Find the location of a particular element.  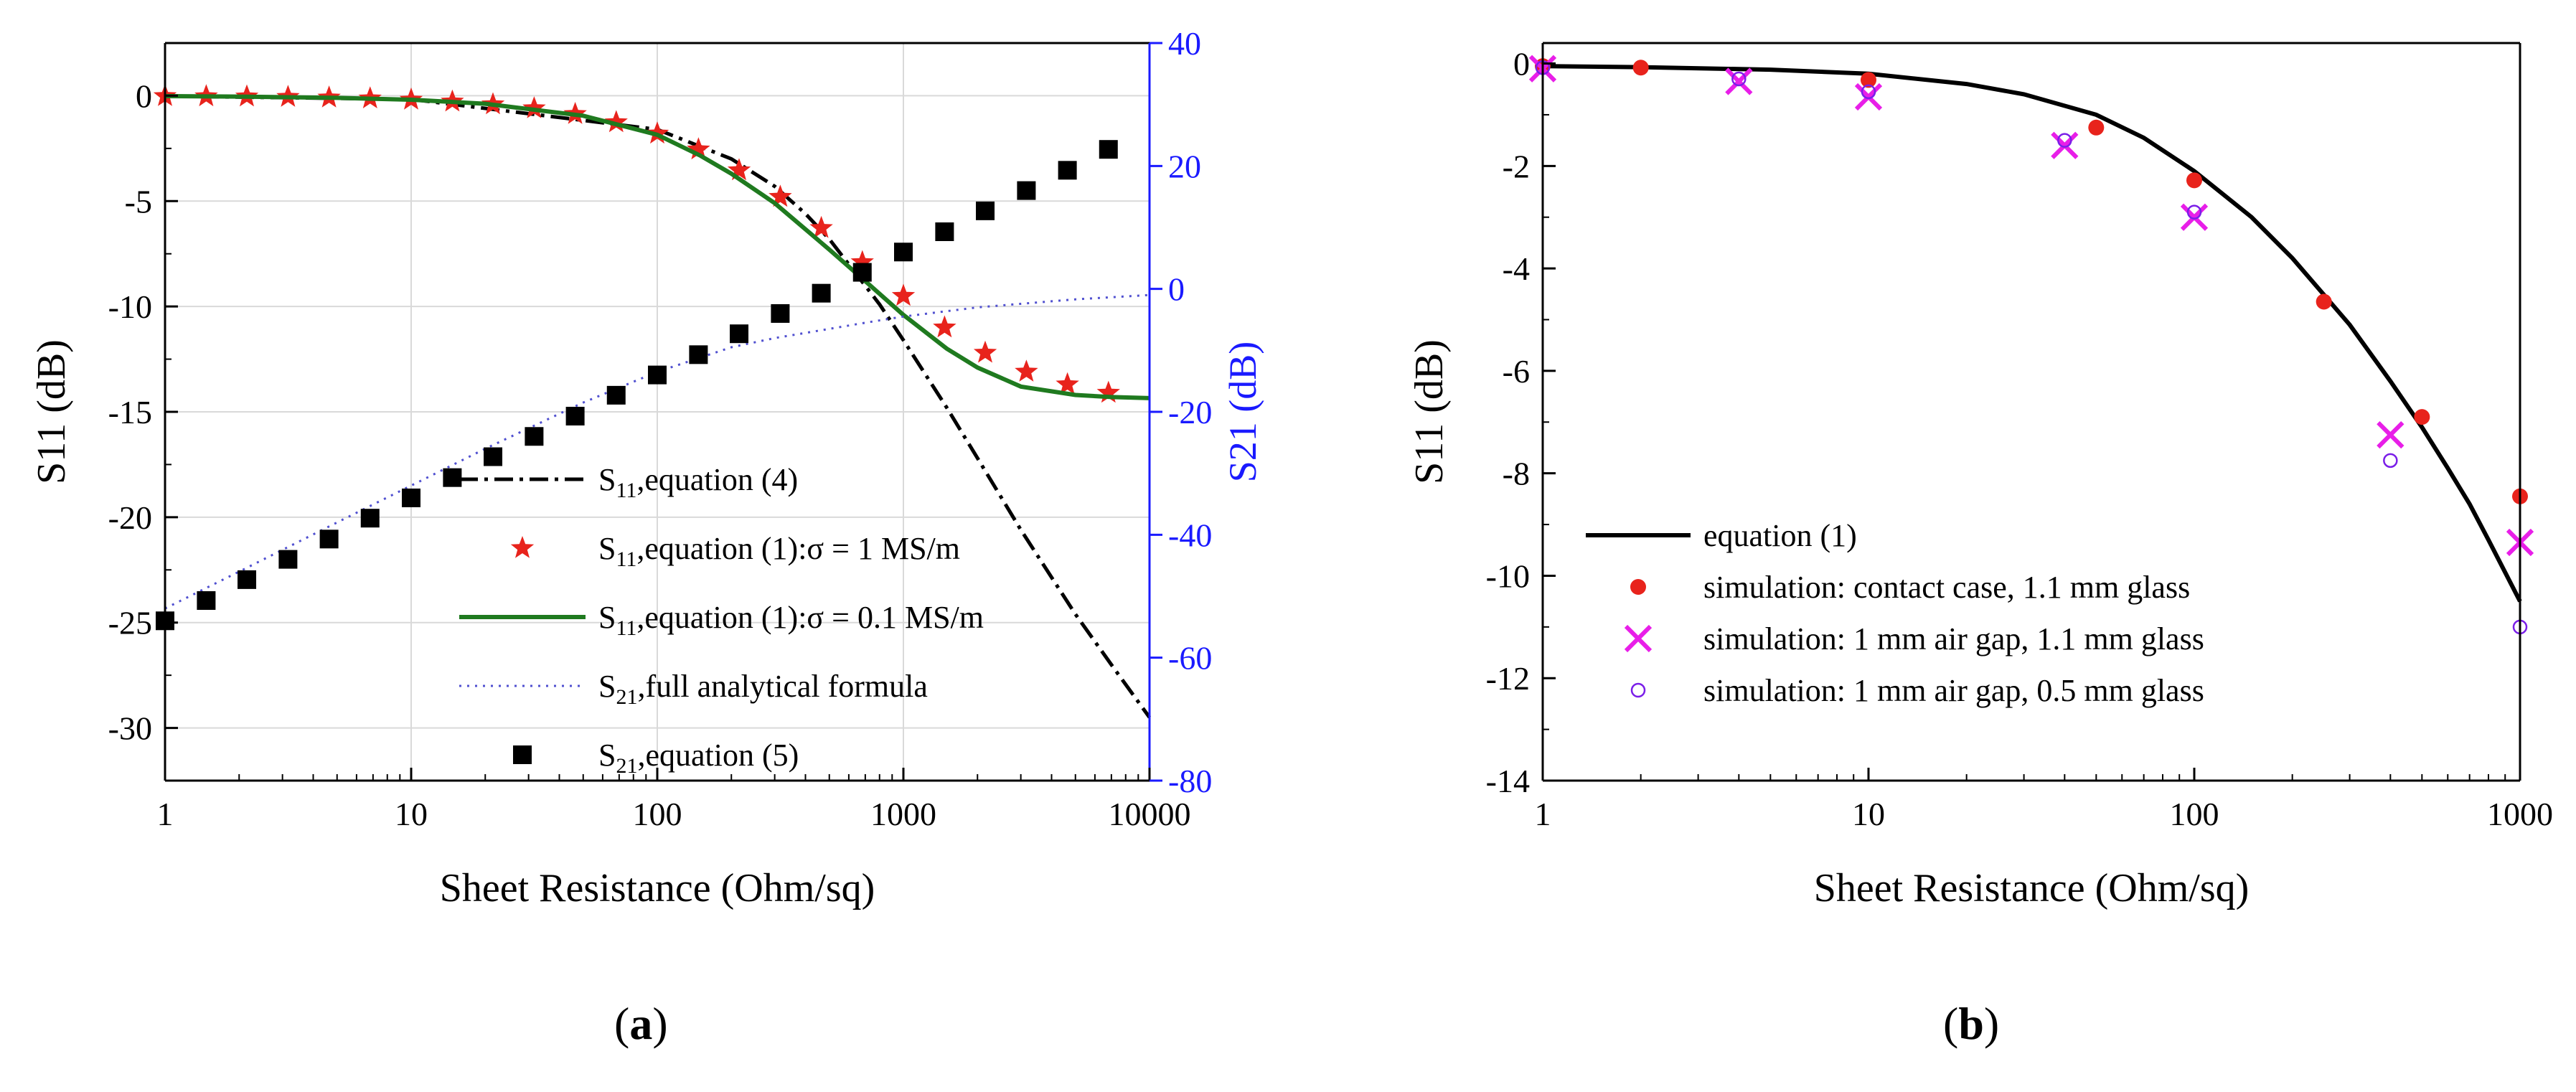

y2-tick-label: 0 is located at coordinates (1176, 289).